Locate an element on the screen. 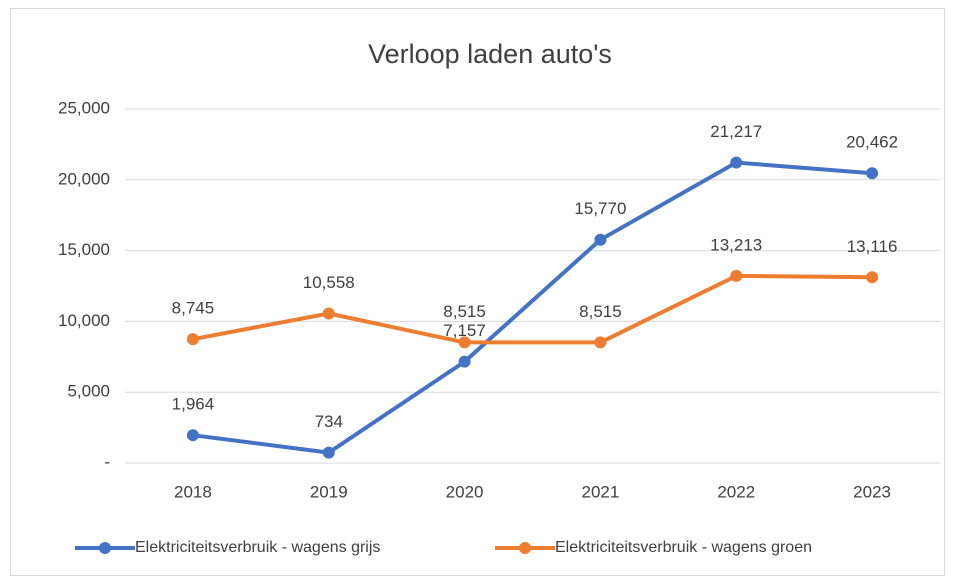 The image size is (955, 577). series-line is located at coordinates (532, 309).